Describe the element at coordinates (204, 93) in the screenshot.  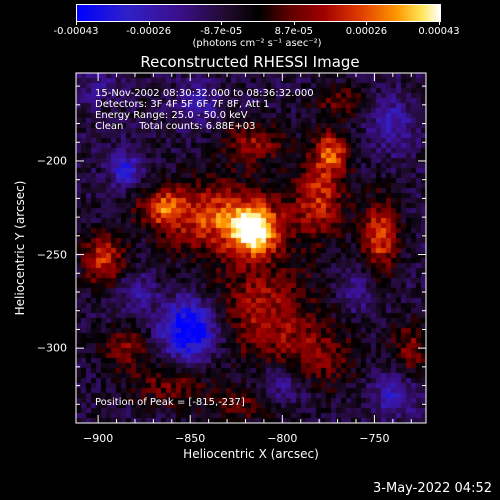
I see `info-time-range: 15-Nov-2002 08:30:32.000 to 08:36:32.000` at that location.